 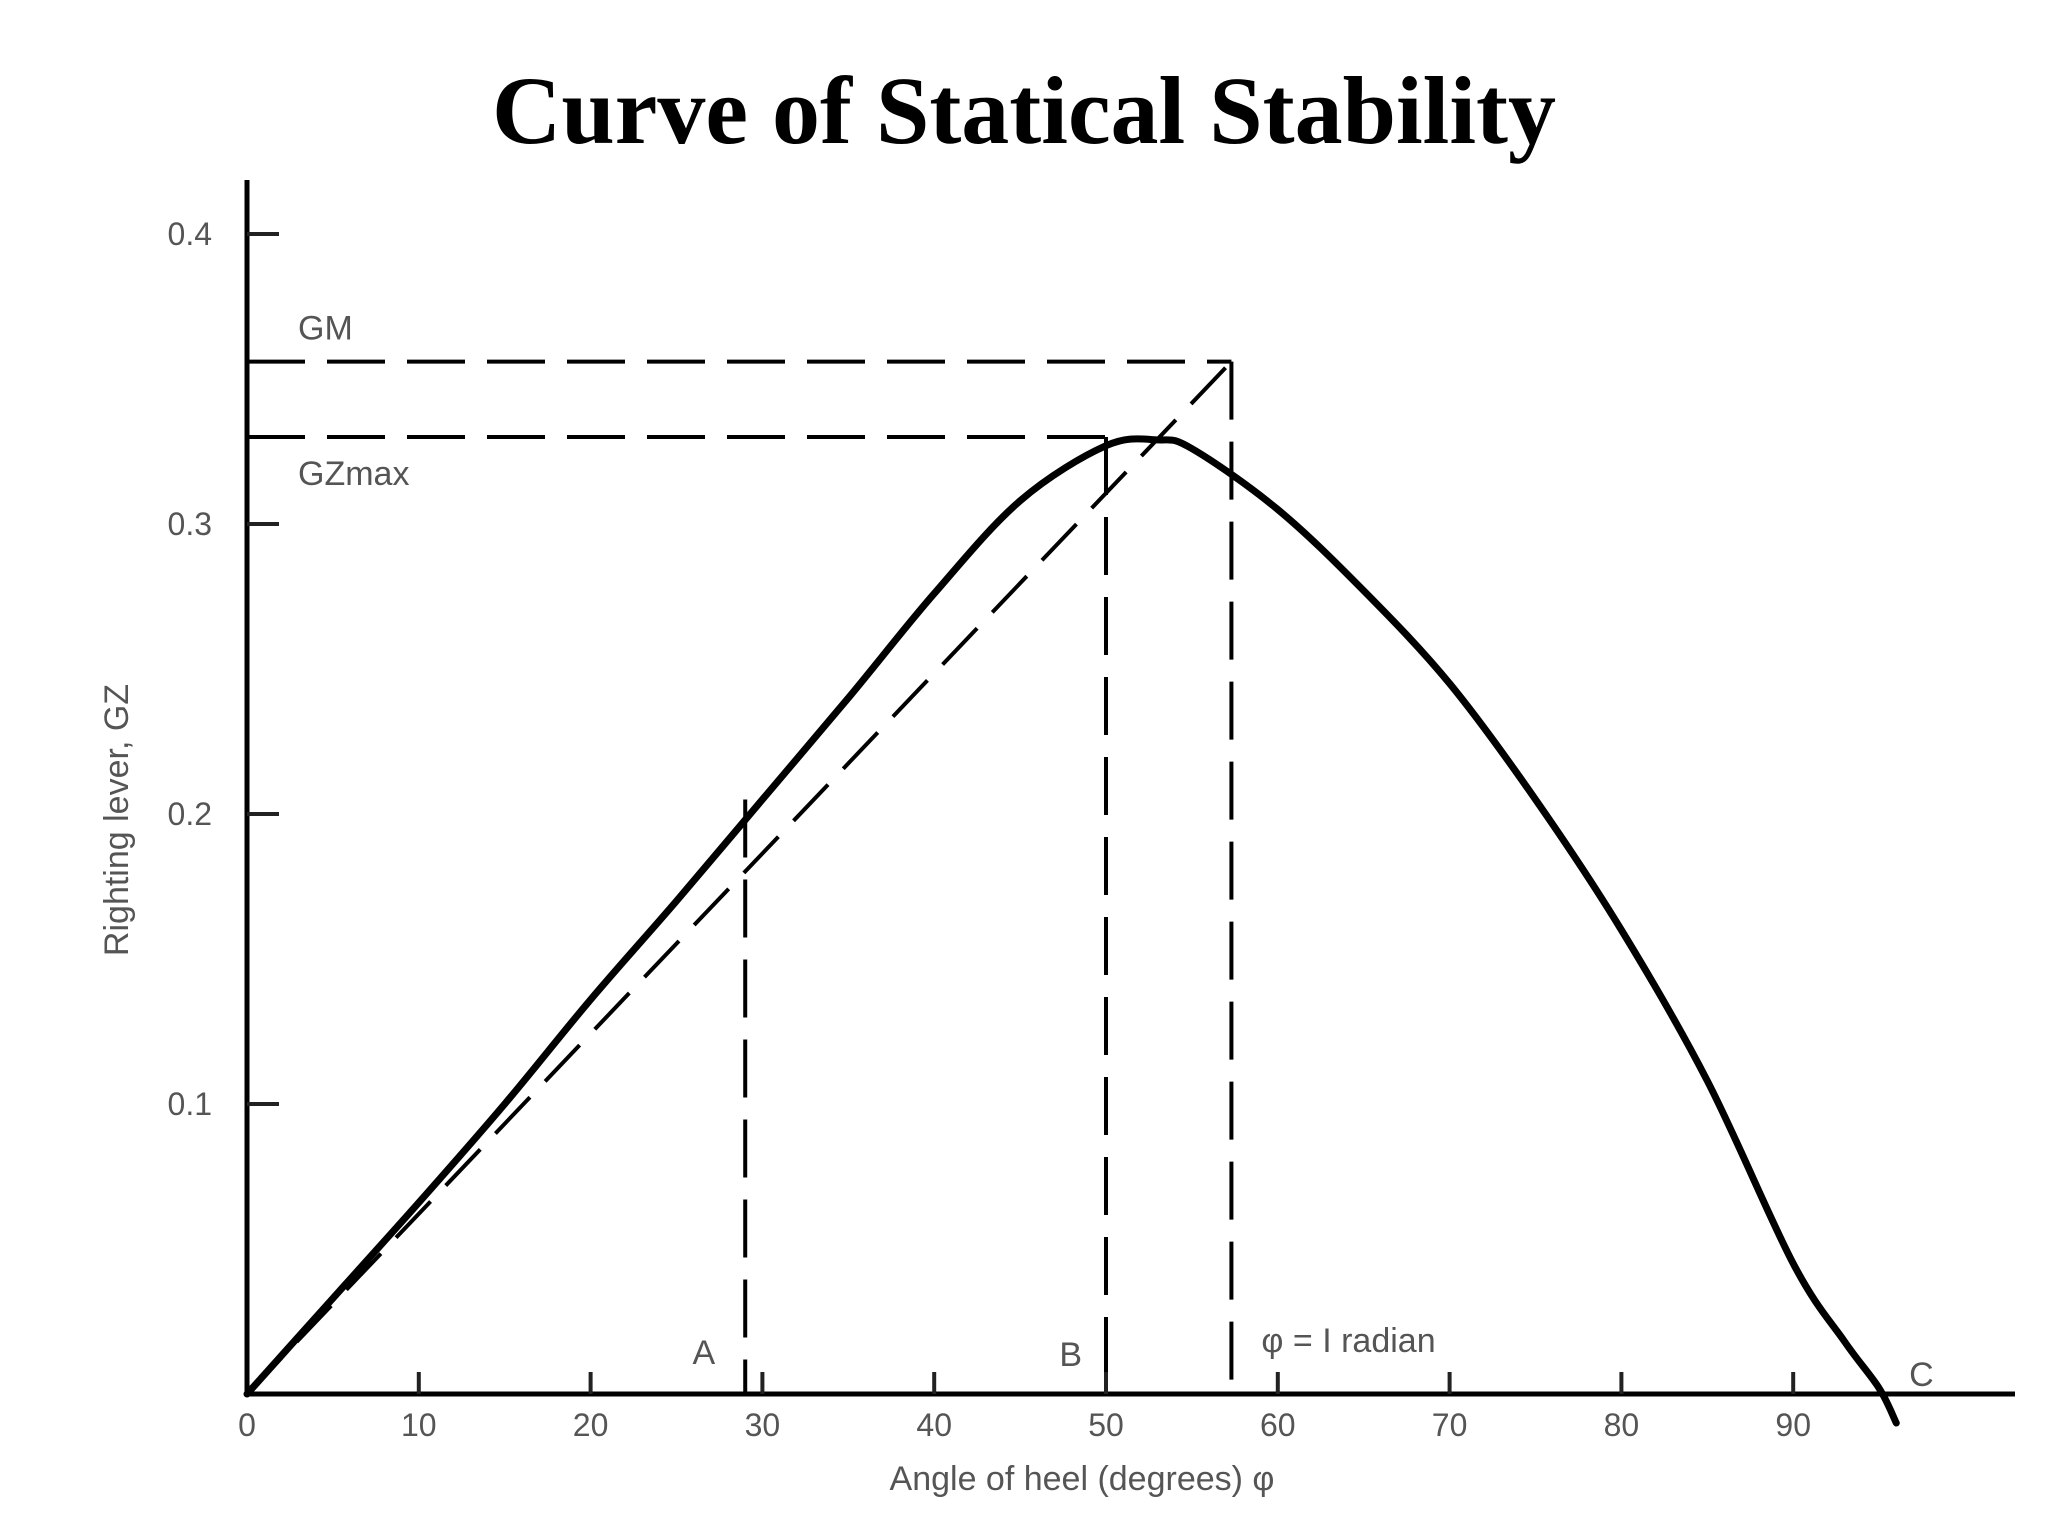 What do you see at coordinates (325, 329) in the screenshot?
I see `ref-line-label: GM` at bounding box center [325, 329].